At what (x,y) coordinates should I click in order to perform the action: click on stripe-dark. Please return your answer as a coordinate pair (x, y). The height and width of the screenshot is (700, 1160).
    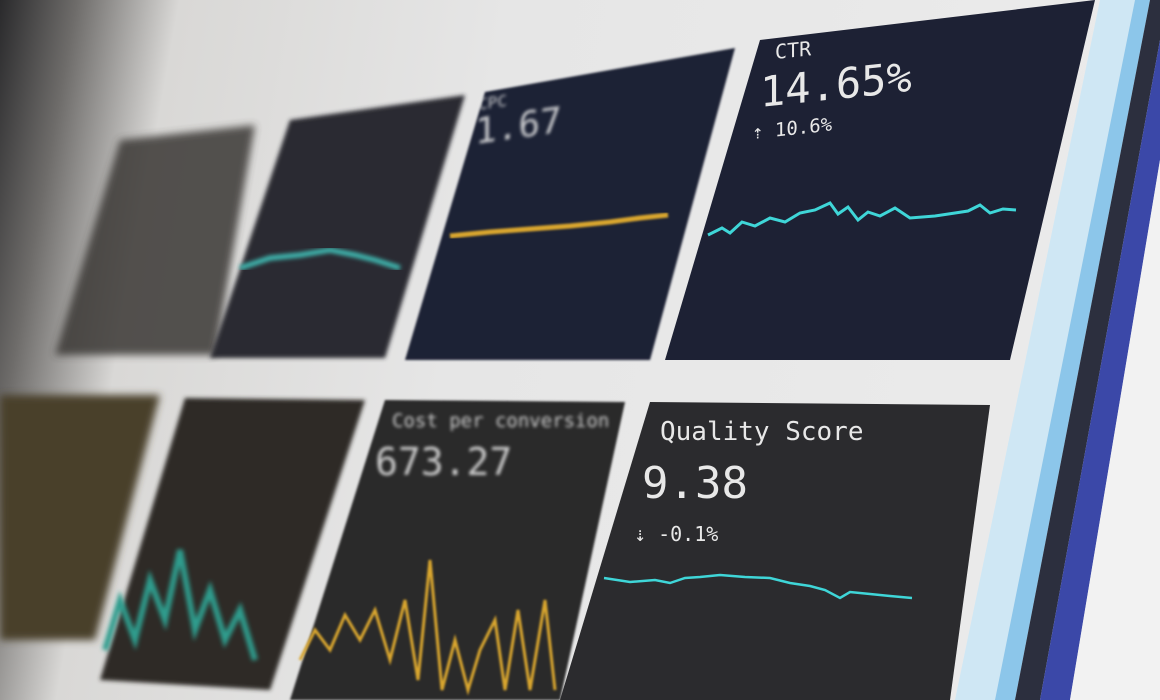
    Looking at the image, I should click on (1087, 350).